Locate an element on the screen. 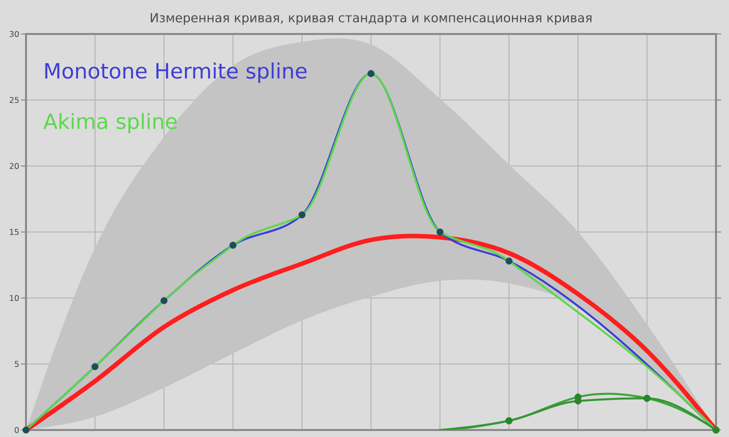 This screenshot has width=729, height=437. y-tick-label: 15 is located at coordinates (14, 232).